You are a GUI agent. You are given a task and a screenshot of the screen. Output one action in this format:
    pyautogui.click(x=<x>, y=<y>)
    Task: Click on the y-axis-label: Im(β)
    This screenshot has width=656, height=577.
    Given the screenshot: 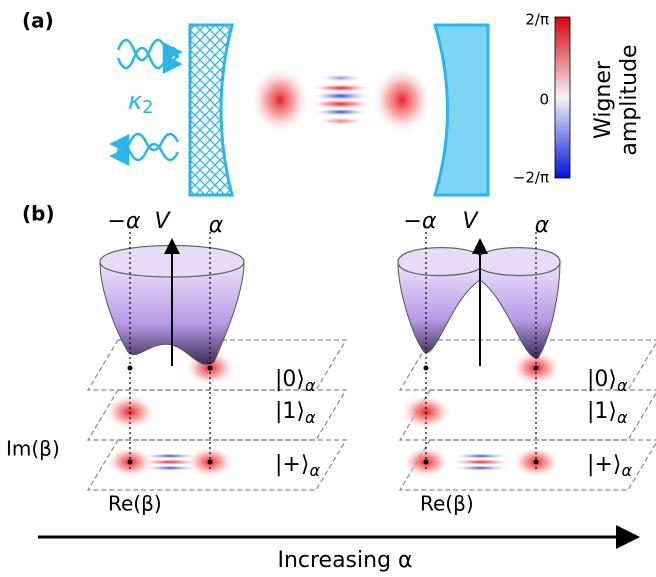 What is the action you would take?
    pyautogui.click(x=33, y=449)
    